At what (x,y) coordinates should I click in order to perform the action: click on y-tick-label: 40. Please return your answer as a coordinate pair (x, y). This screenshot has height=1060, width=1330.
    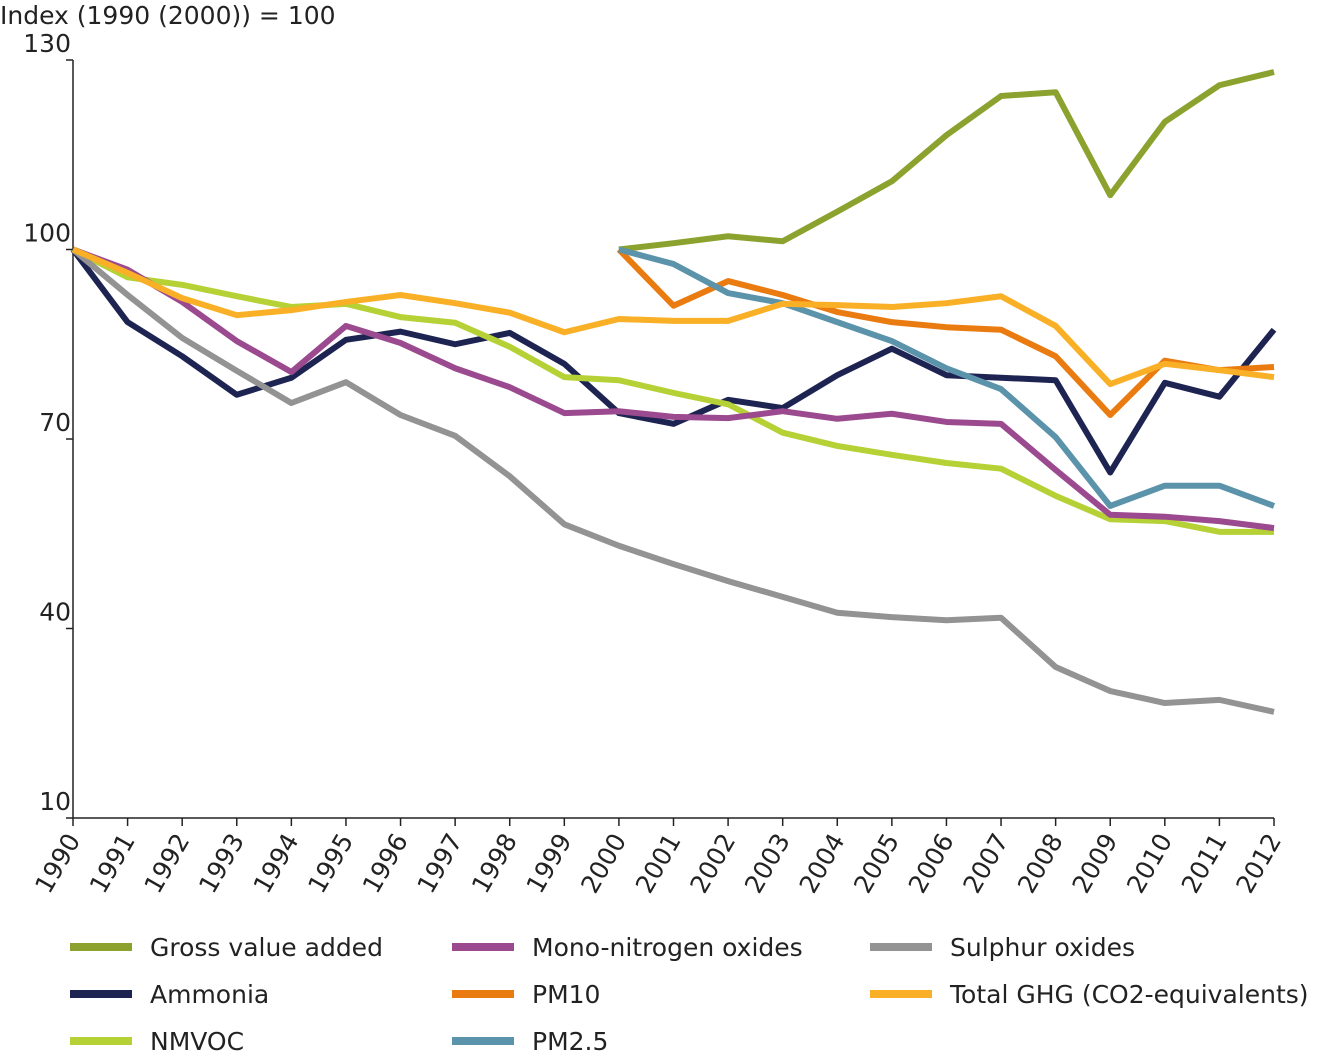
    Looking at the image, I should click on (55, 612).